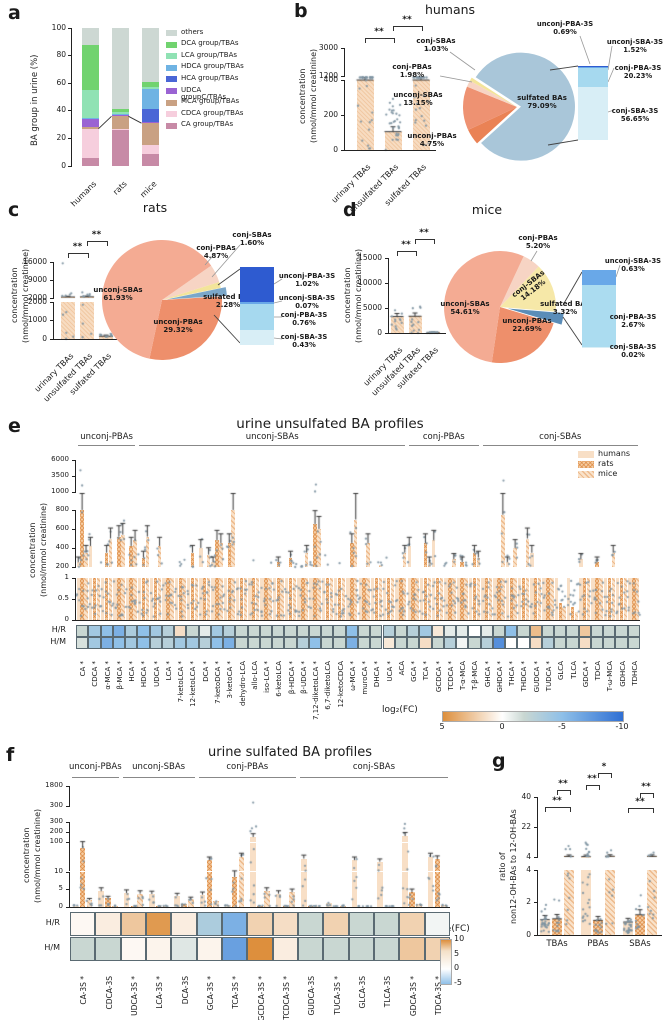 Image resolution: width=667 pixels, height=1020 pixels. I want to click on x-column-label: 6-ketoLCA, so click(279, 679).